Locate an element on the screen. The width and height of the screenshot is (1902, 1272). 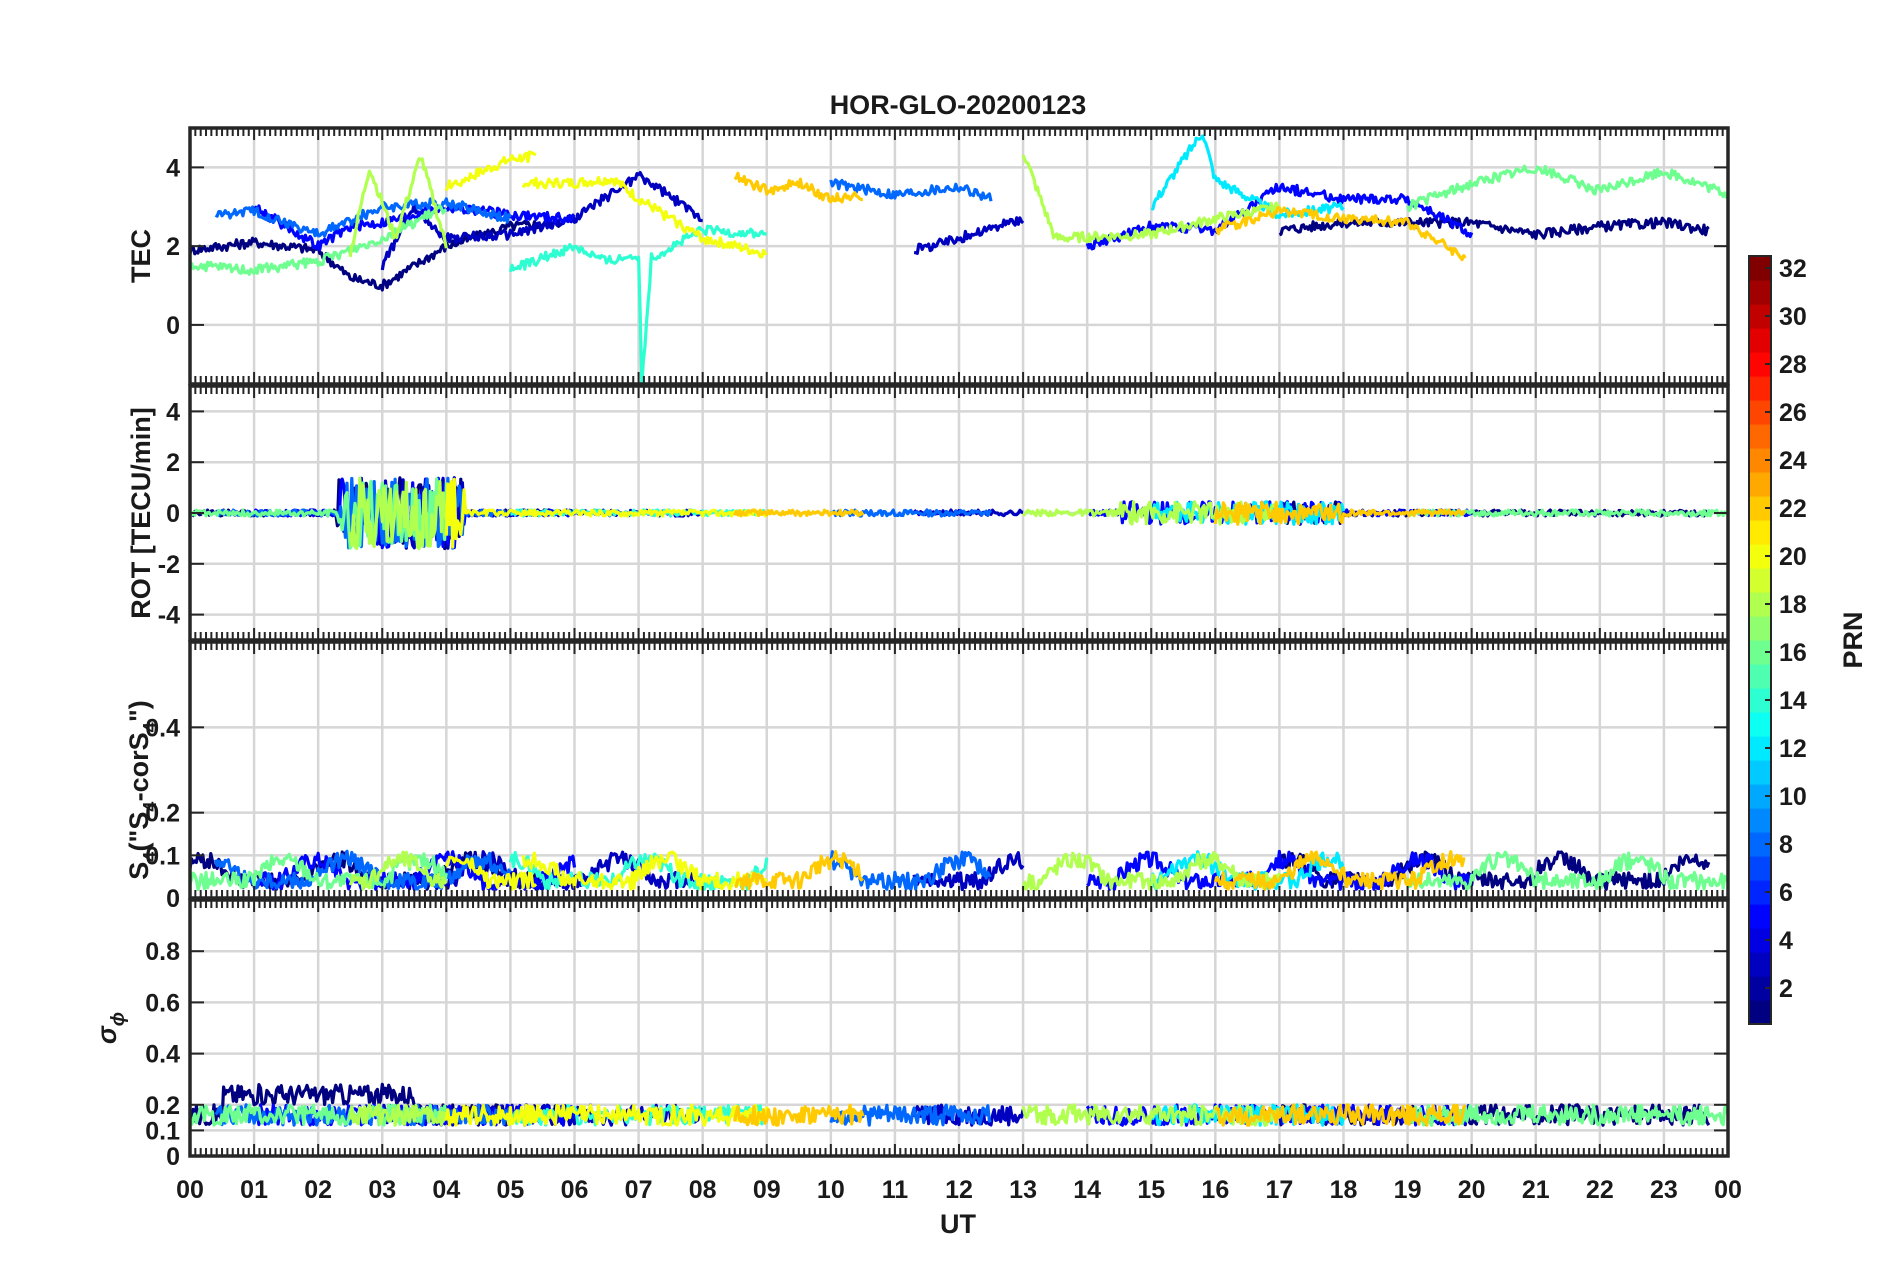
x-tick-label: 10 is located at coordinates (831, 1190).